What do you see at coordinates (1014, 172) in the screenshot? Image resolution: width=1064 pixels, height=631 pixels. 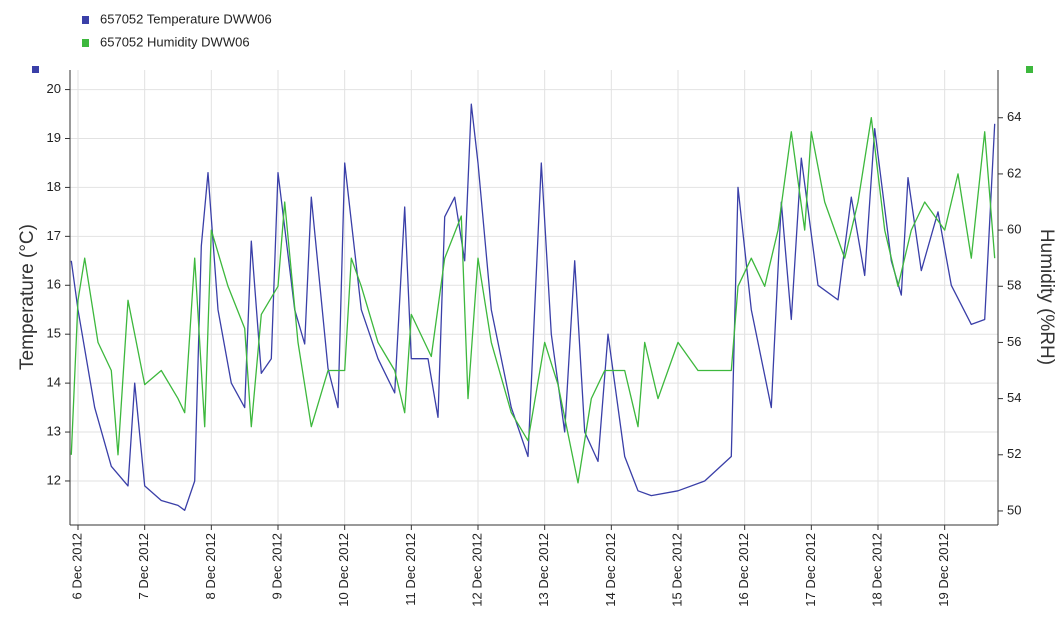 I see `y2-tick-label: 62` at bounding box center [1014, 172].